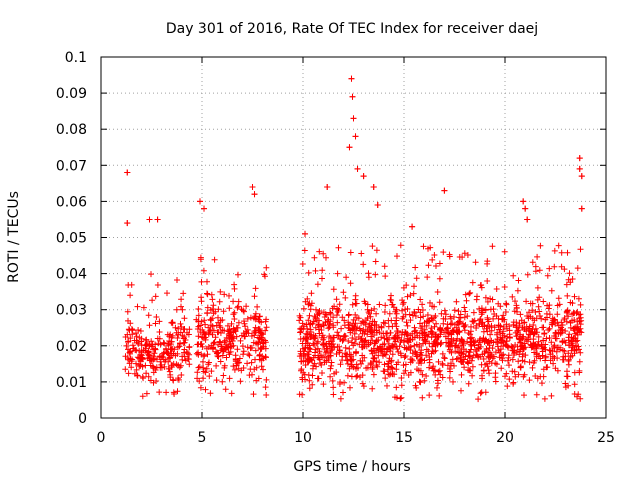  I want to click on x-tick-label: 25, so click(606, 438).